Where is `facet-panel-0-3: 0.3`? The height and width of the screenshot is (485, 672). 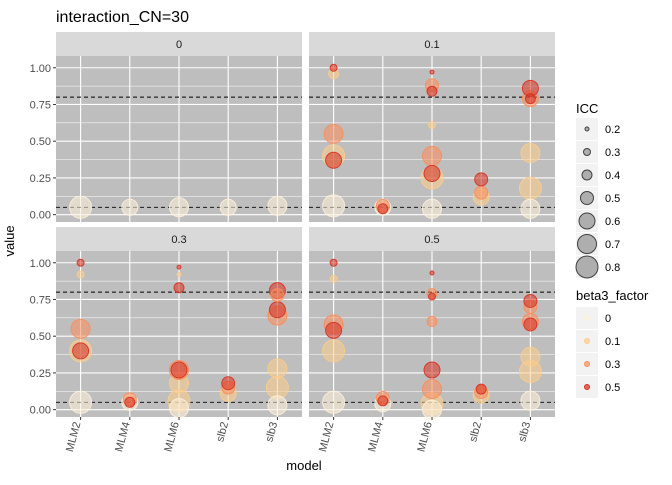 facet-panel-0-3: 0.3 is located at coordinates (179, 323).